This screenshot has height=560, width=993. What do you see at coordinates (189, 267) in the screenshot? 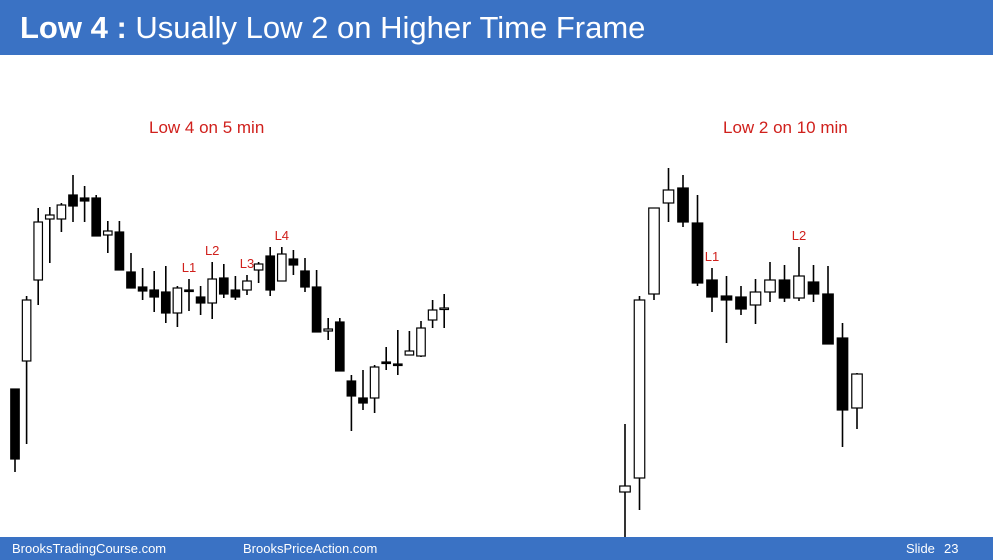
I see `label-5min: L1` at bounding box center [189, 267].